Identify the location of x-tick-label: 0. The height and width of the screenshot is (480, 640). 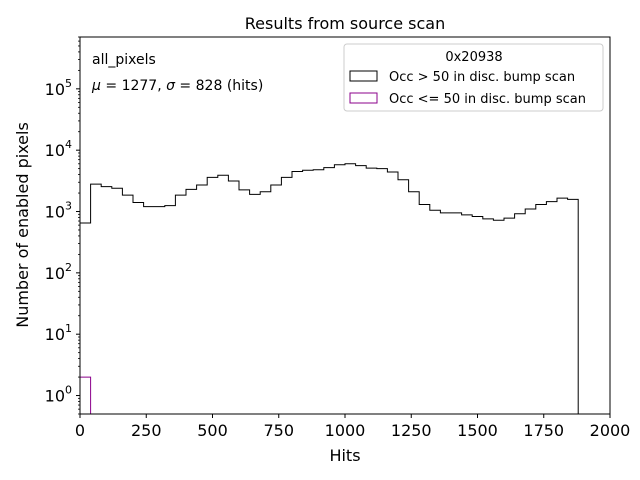
(80, 430).